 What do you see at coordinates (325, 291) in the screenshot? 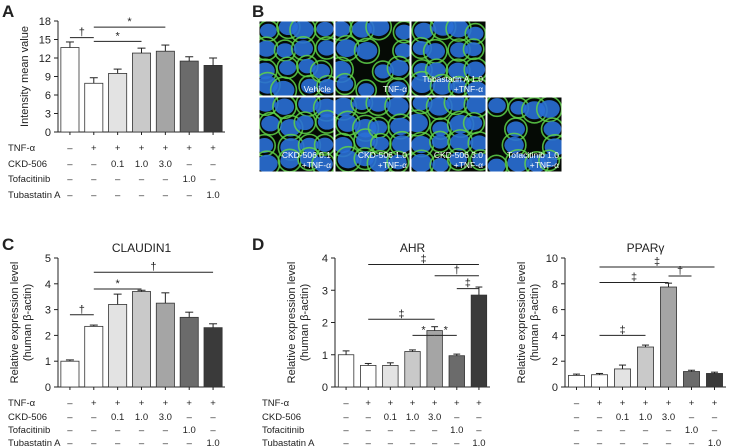
I see `y-tick-label: 3` at bounding box center [325, 291].